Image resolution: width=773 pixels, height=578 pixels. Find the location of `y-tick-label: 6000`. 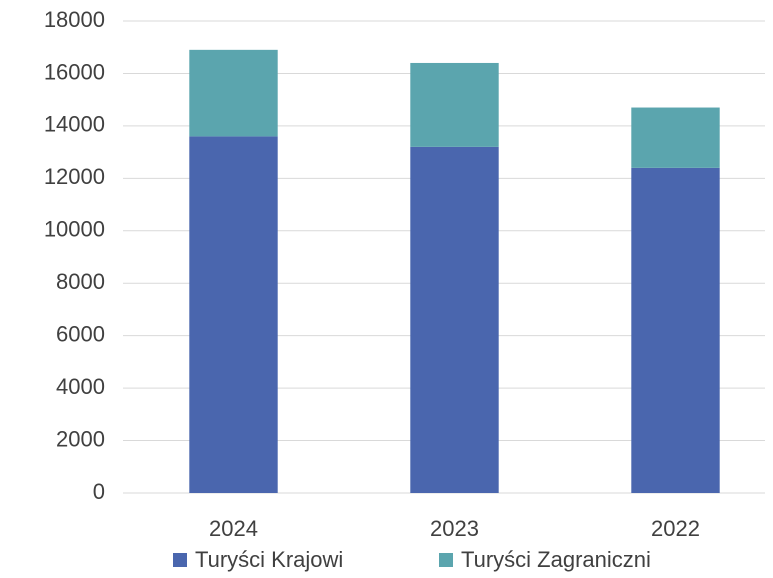

y-tick-label: 6000 is located at coordinates (80, 333).